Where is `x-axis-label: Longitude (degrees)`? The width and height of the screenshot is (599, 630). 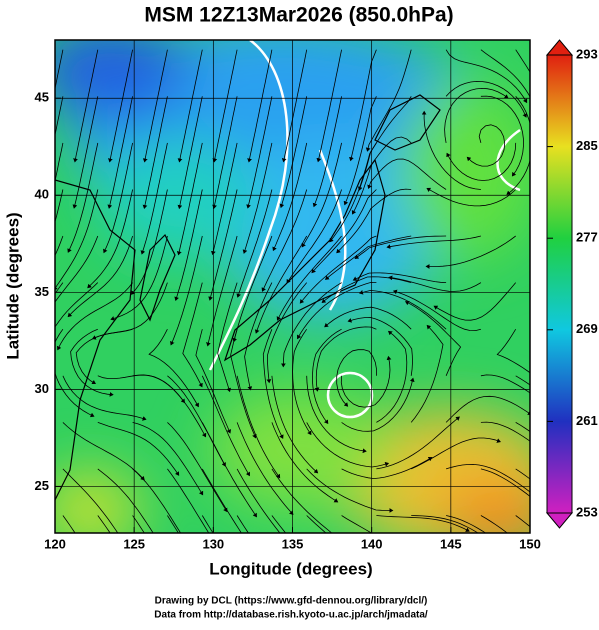 x-axis-label: Longitude (degrees) is located at coordinates (290, 568).